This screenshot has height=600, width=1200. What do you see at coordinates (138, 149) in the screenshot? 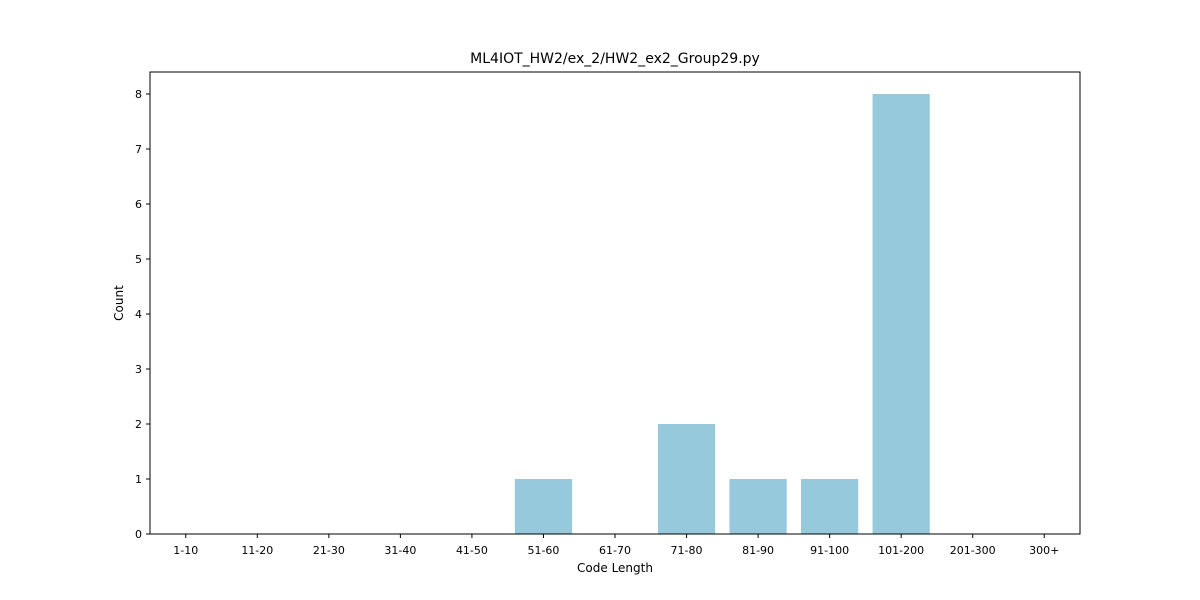
I see `y-tick-label: 7` at bounding box center [138, 149].